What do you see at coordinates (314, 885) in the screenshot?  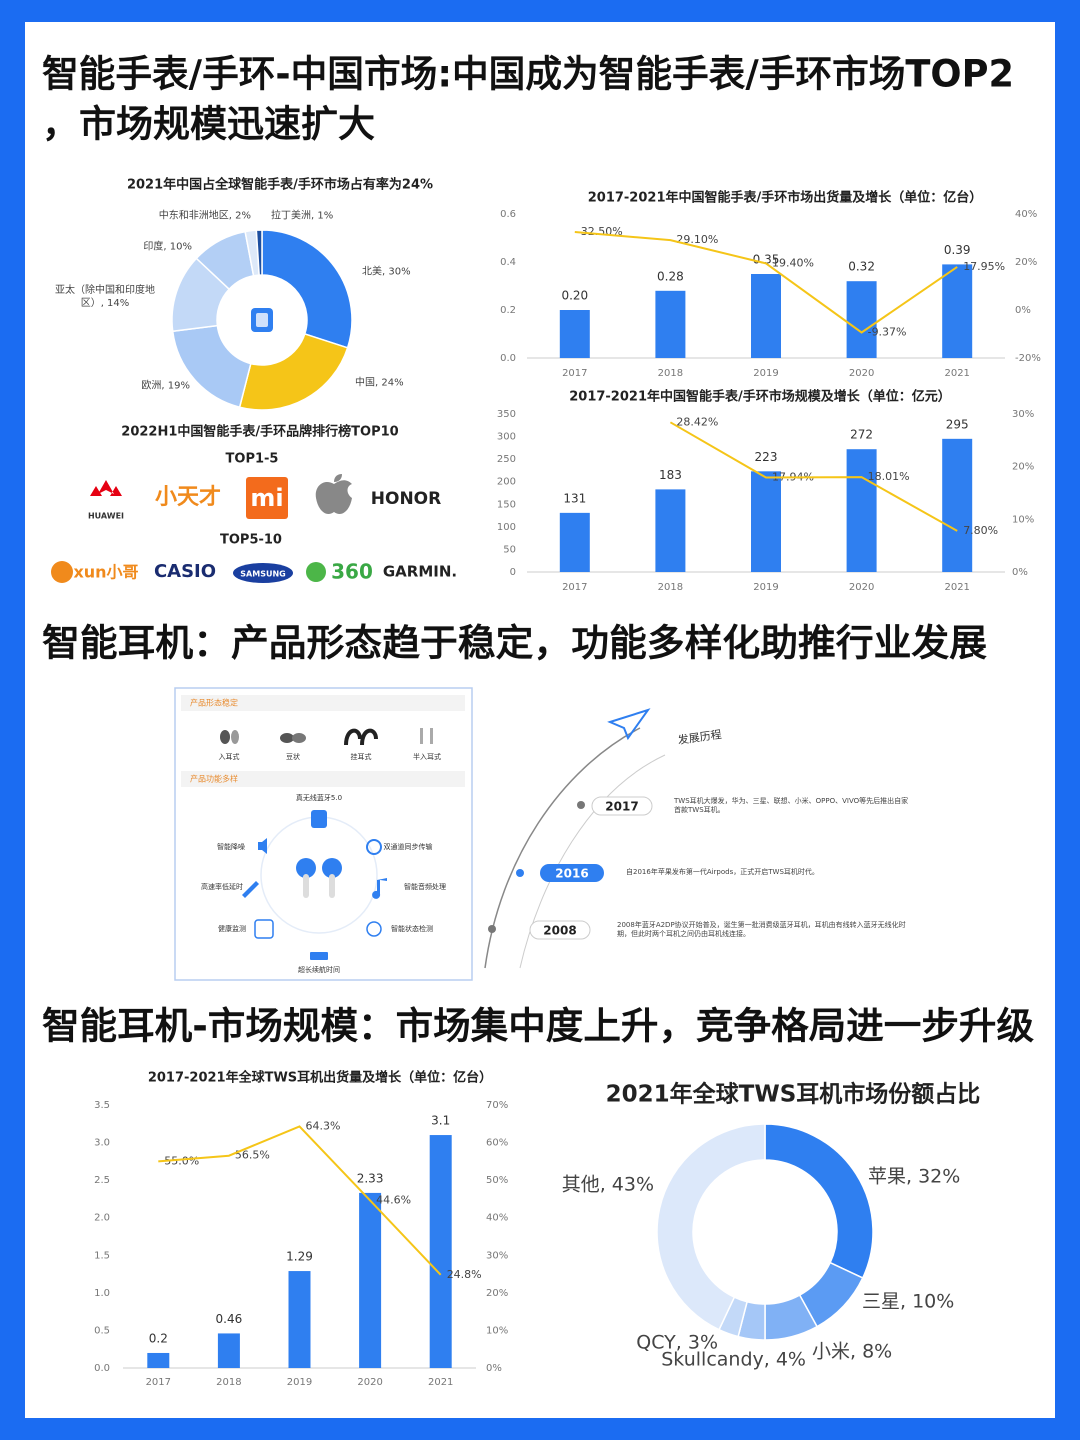 I see `function-icons` at bounding box center [314, 885].